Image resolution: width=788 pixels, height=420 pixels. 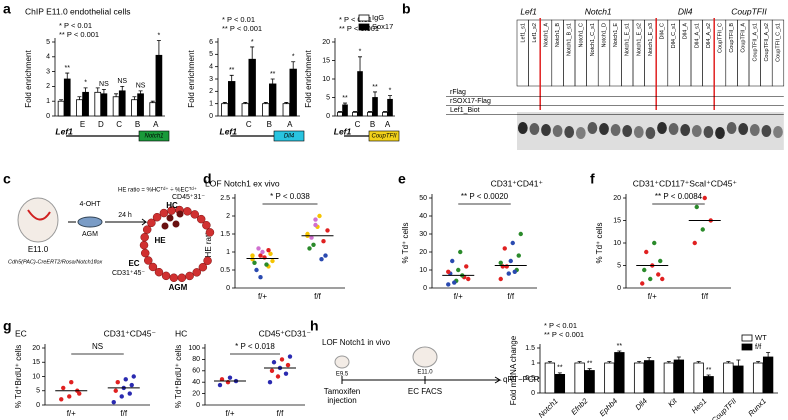 What do you see at coordinates (757, 407) in the screenshot?
I see `x-tick-label: Runx1` at bounding box center [757, 407].